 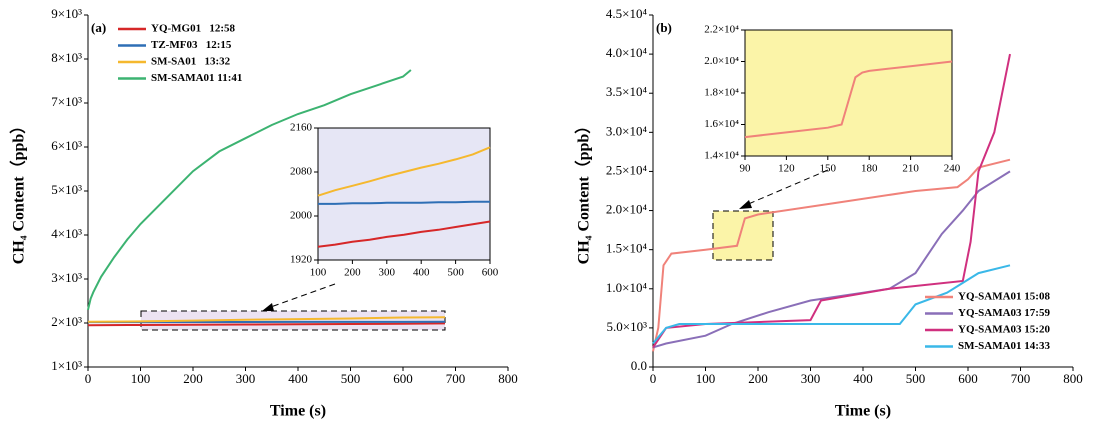 What do you see at coordinates (66, 189) in the screenshot?
I see `y-tick-label: 5×10³` at bounding box center [66, 189].